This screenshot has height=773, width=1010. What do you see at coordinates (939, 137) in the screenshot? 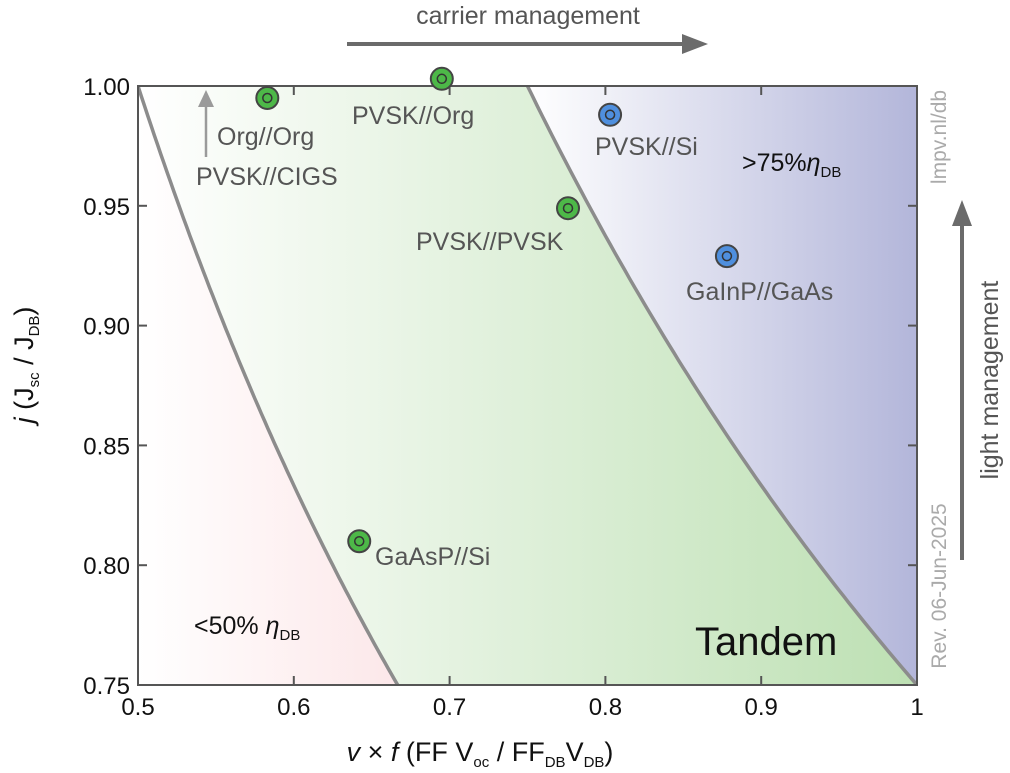
I see `source-note: lmpv.nl/db` at bounding box center [939, 137].